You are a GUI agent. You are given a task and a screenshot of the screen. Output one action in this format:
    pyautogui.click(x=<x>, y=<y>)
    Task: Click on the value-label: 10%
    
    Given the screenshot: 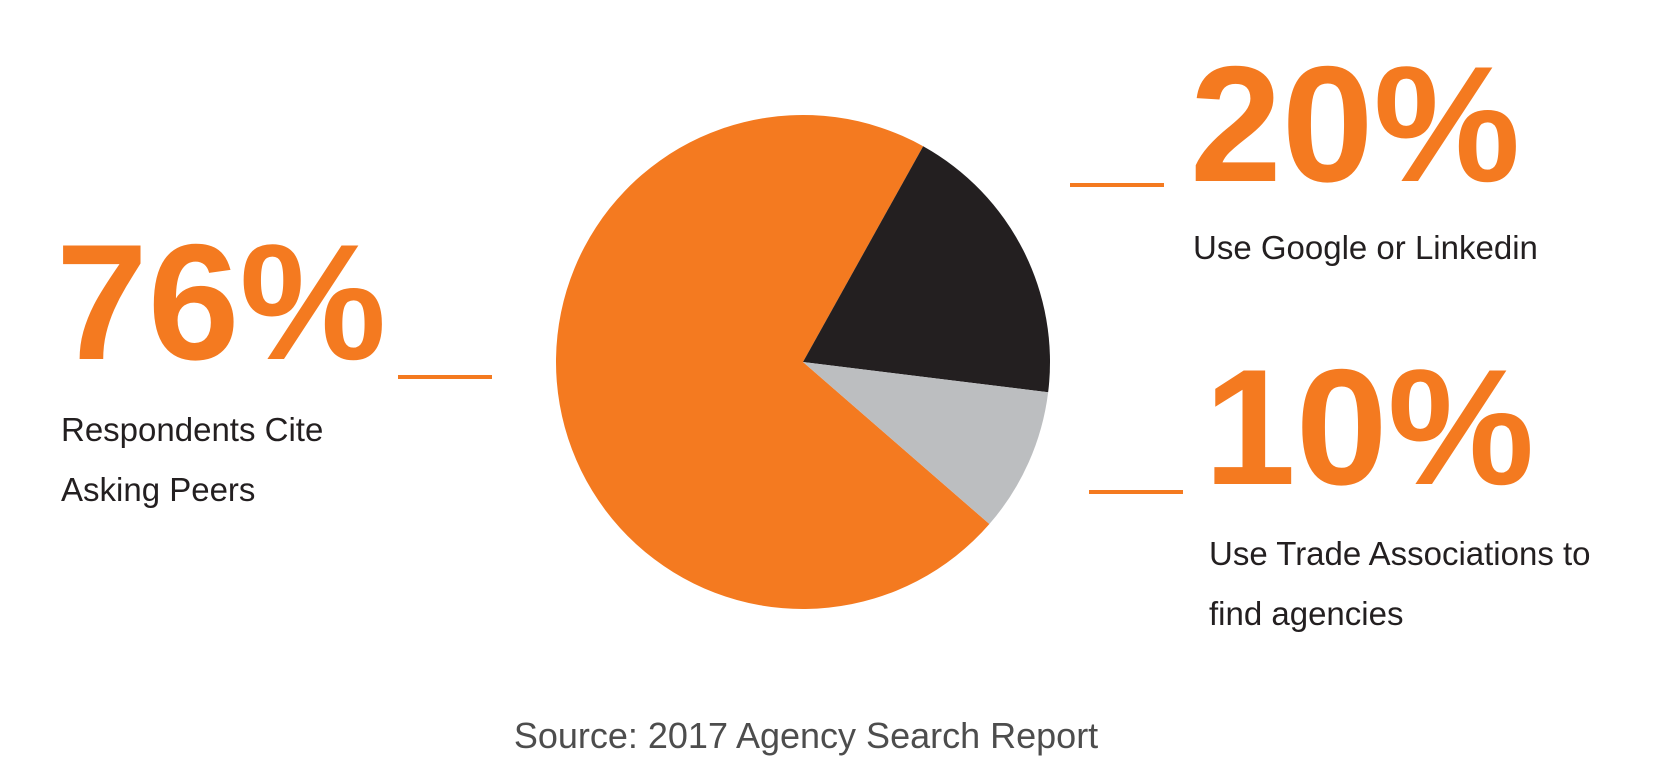 What is the action you would take?
    pyautogui.click(x=1369, y=427)
    